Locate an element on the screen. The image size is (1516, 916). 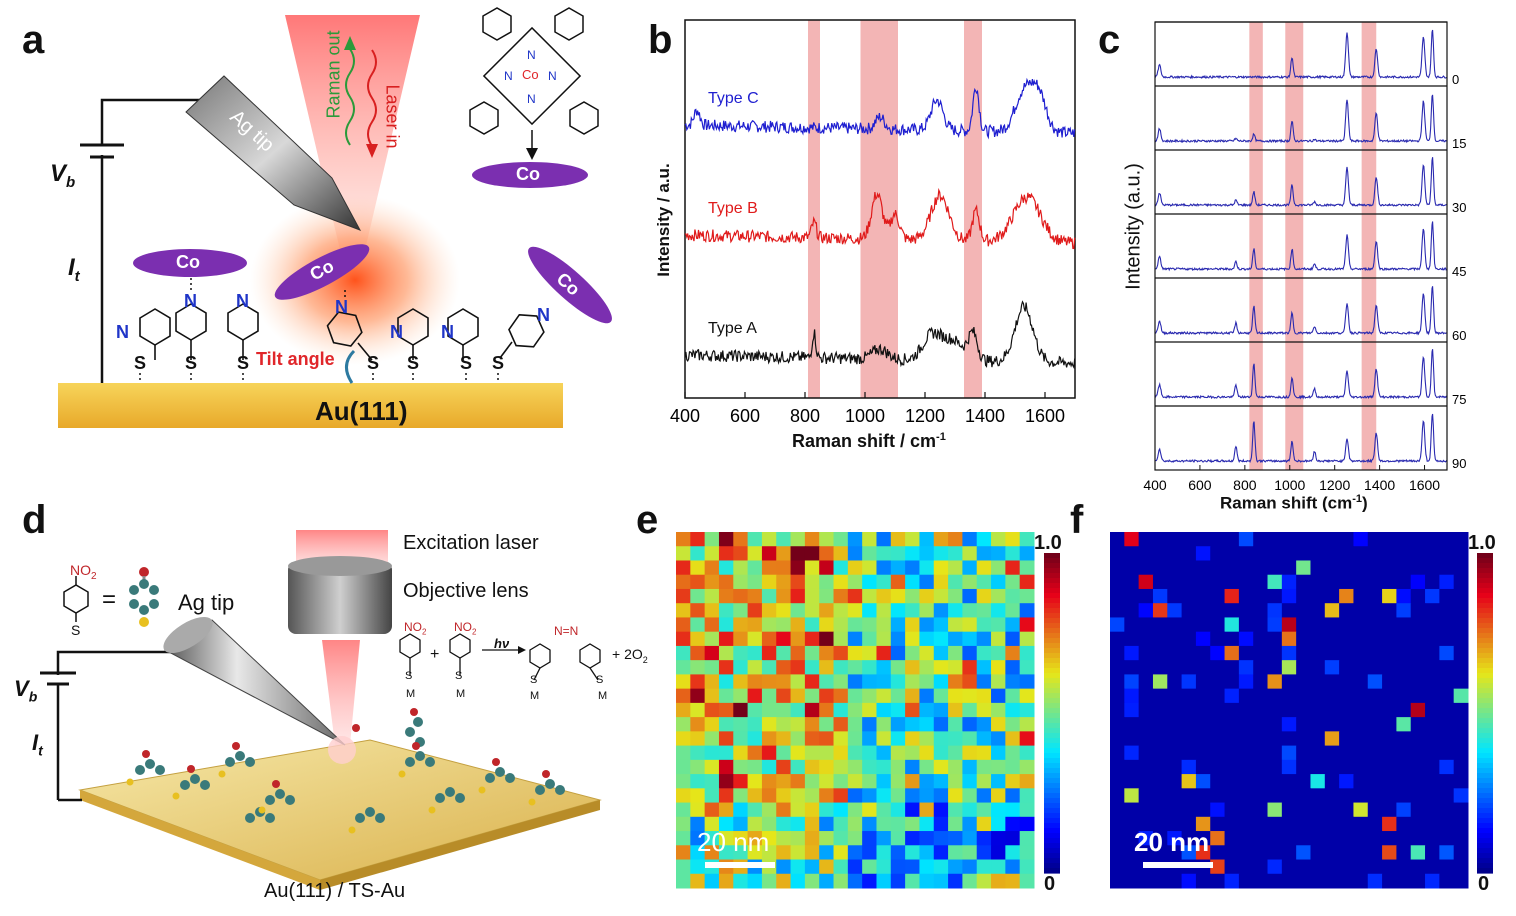
x-tick-label: 1200 is located at coordinates (925, 416).